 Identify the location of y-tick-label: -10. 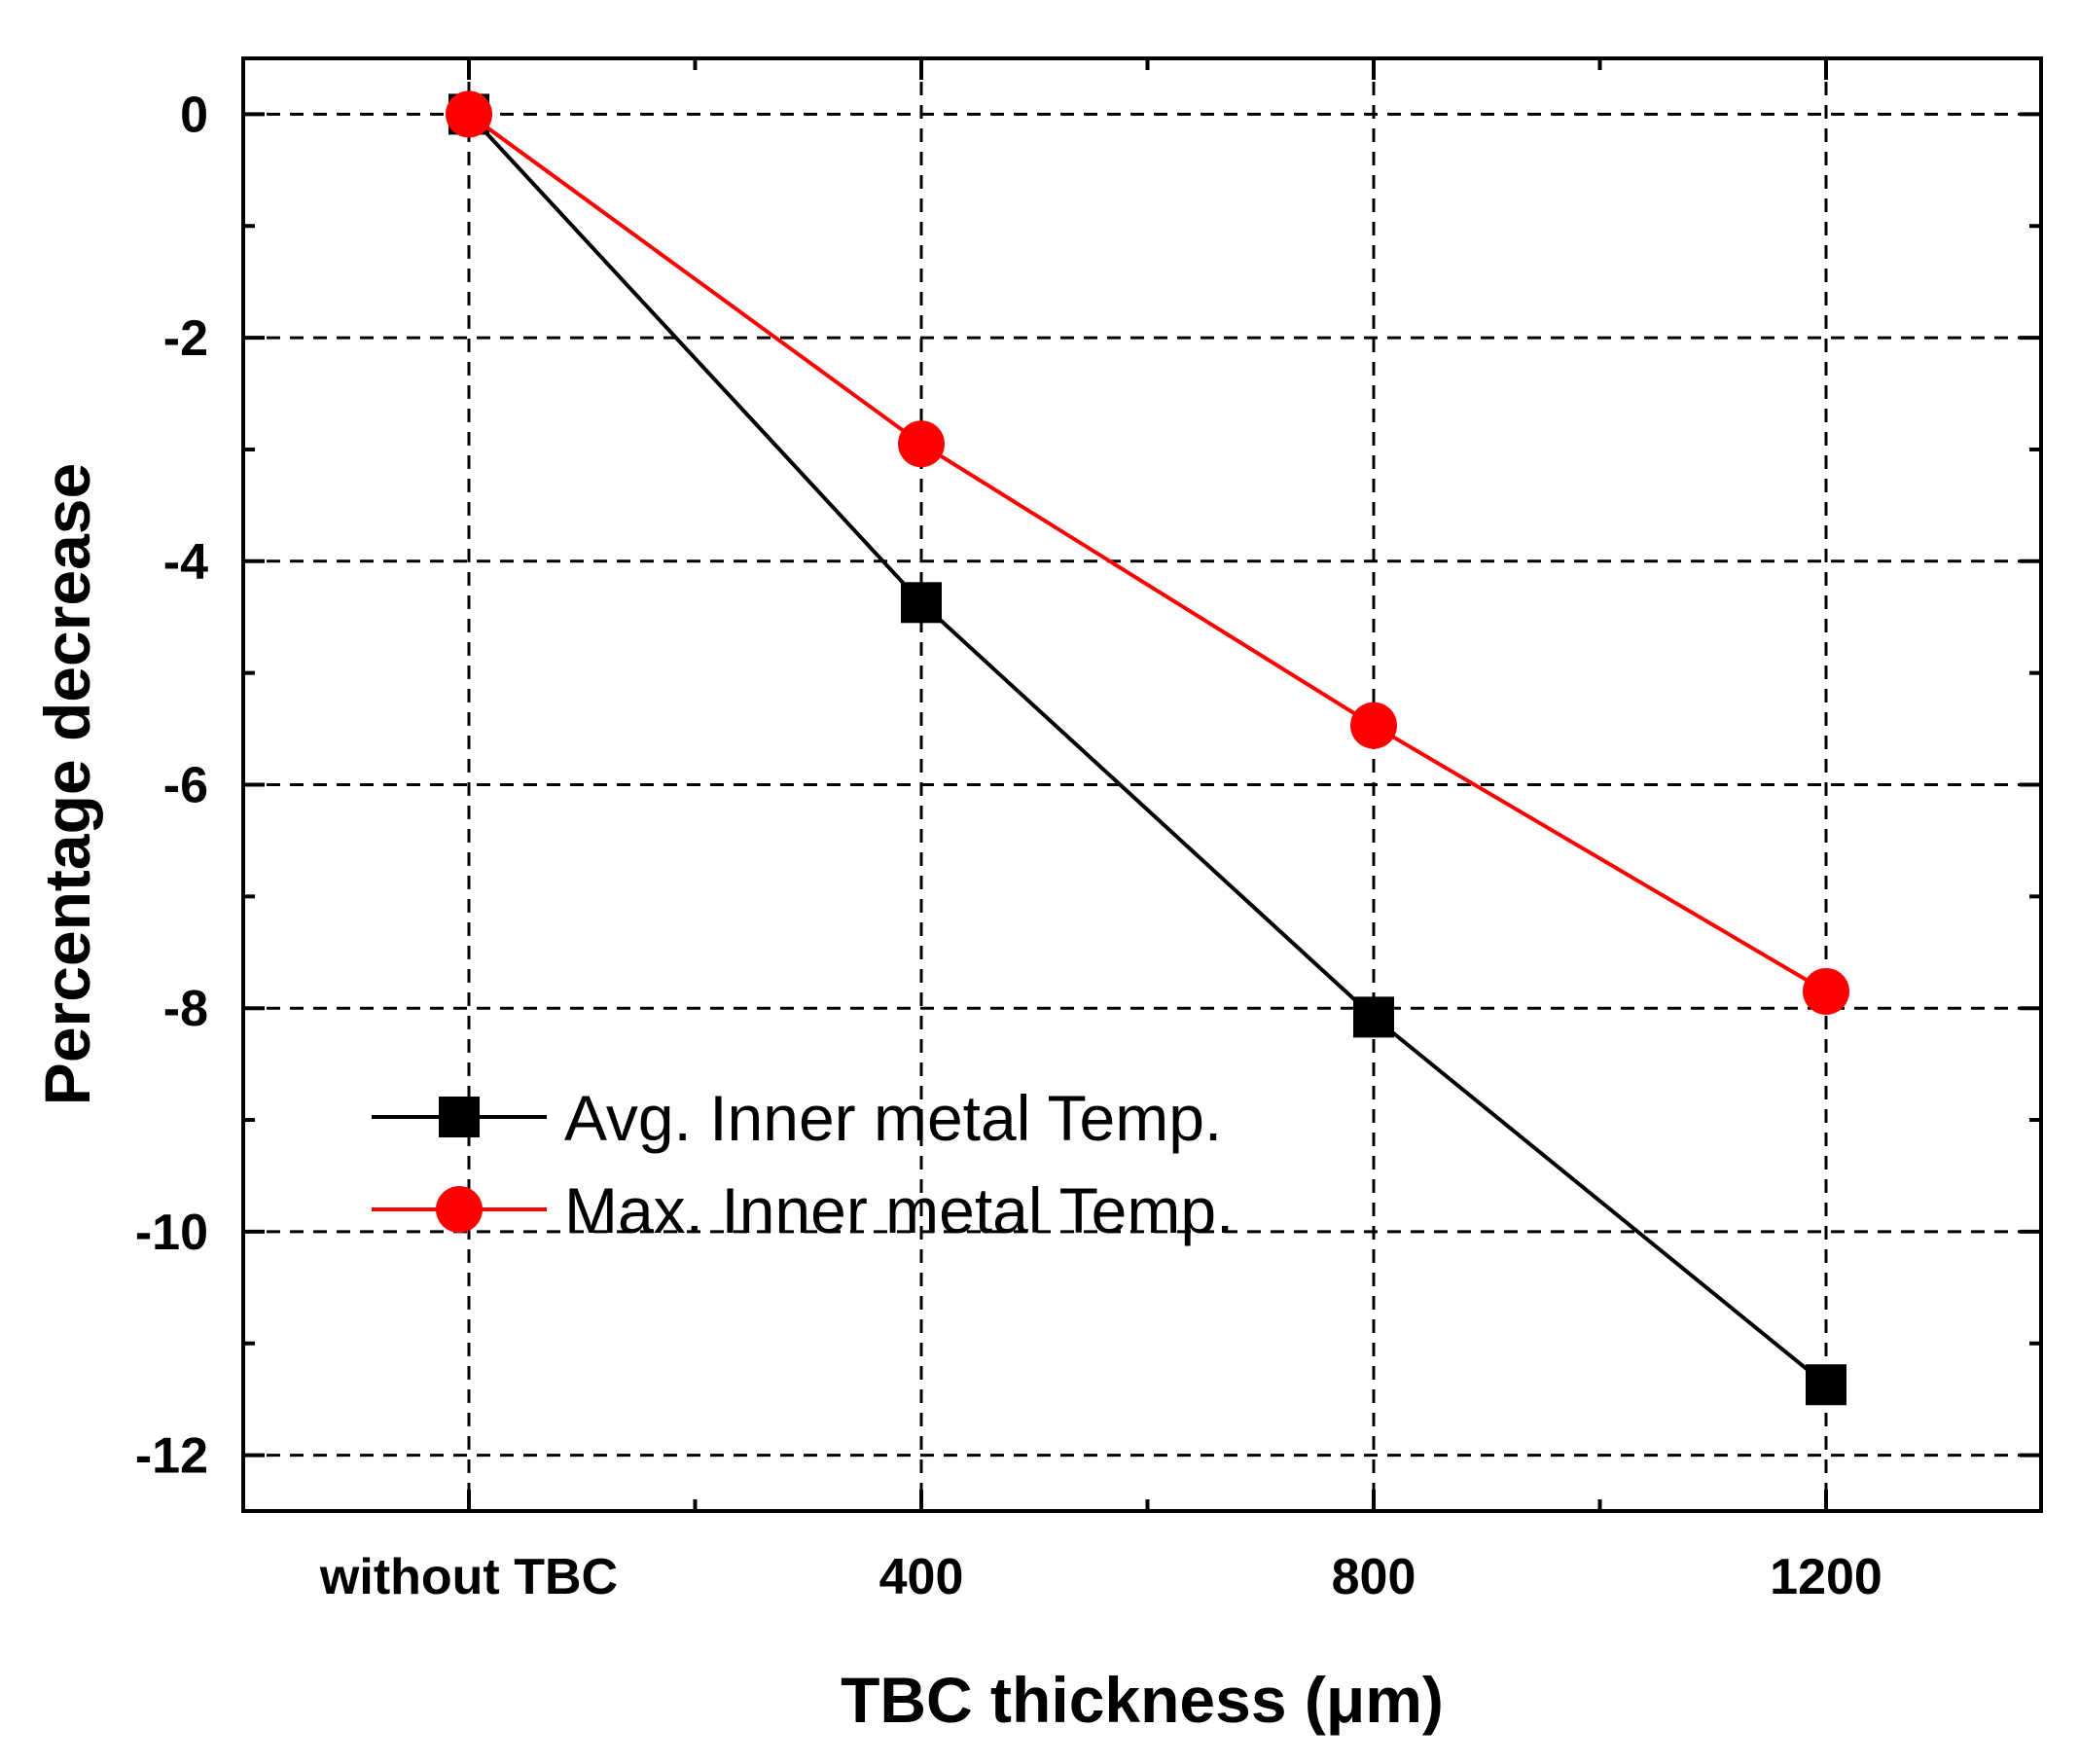
(171, 1233).